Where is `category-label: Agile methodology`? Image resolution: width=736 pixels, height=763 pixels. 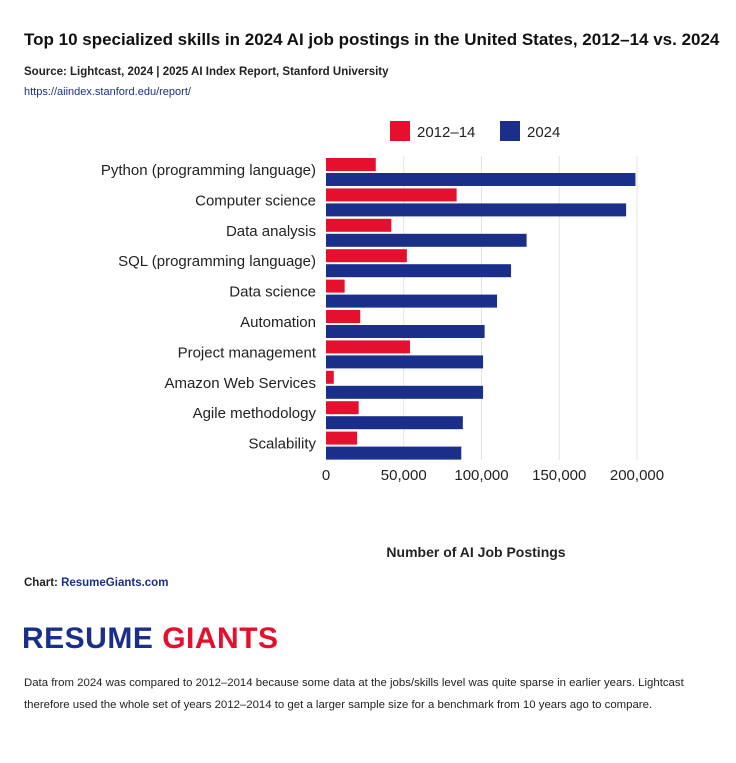 category-label: Agile methodology is located at coordinates (255, 413).